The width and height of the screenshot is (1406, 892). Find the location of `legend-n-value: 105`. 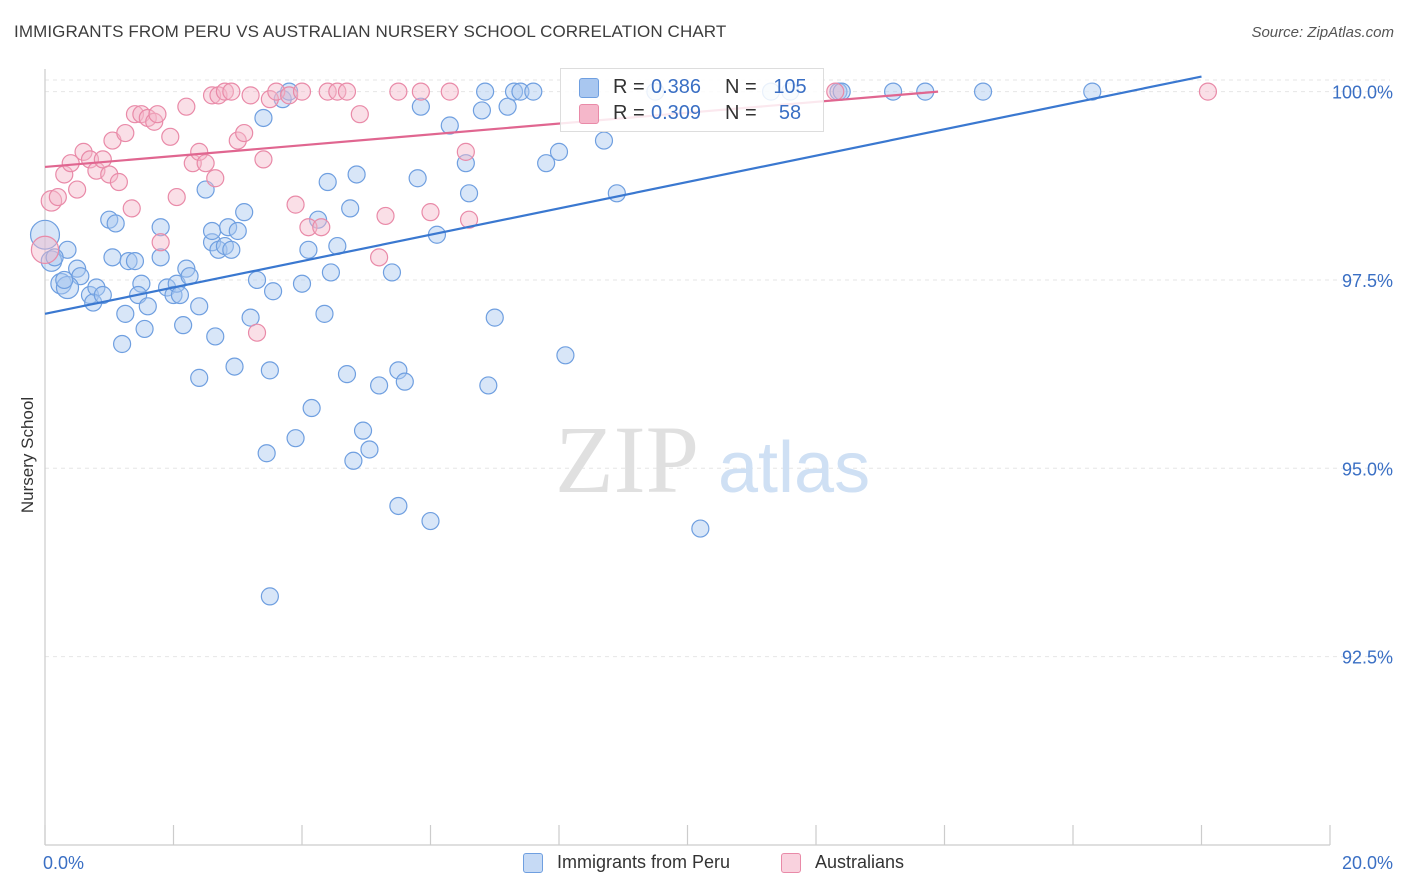

legend-n-value: 105 is located at coordinates (790, 87).